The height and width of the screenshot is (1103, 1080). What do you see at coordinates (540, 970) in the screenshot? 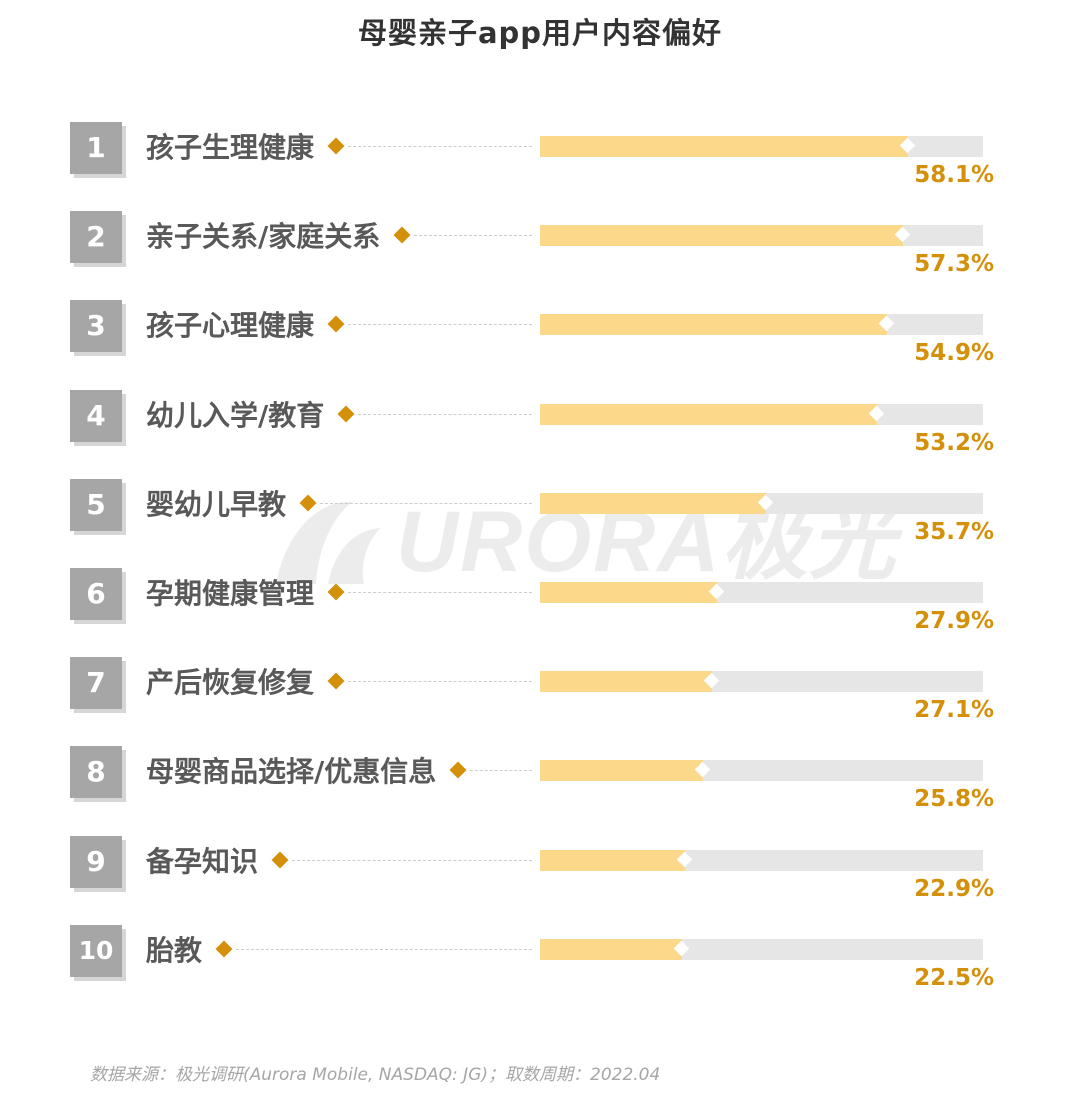
I see `bar-row: 10 胎教 22.5%` at bounding box center [540, 970].